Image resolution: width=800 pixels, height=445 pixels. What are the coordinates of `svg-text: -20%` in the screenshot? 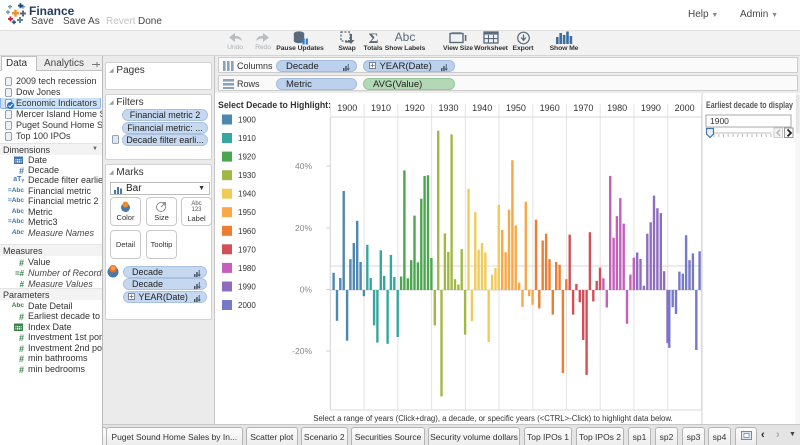 It's located at (302, 351).